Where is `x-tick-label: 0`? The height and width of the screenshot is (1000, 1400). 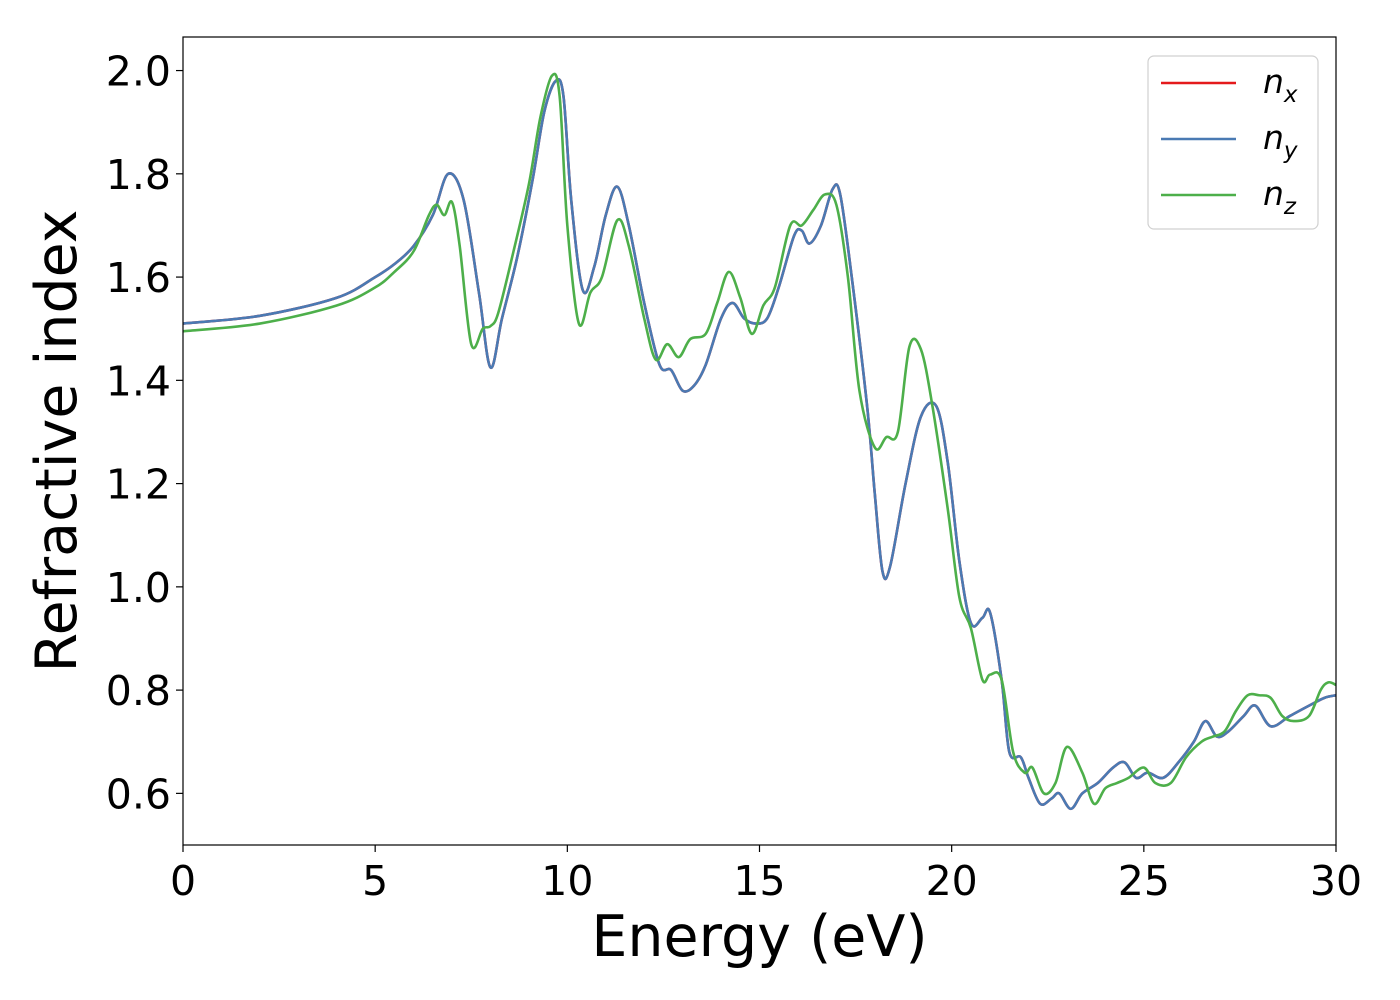
x-tick-label: 0 is located at coordinates (183, 881).